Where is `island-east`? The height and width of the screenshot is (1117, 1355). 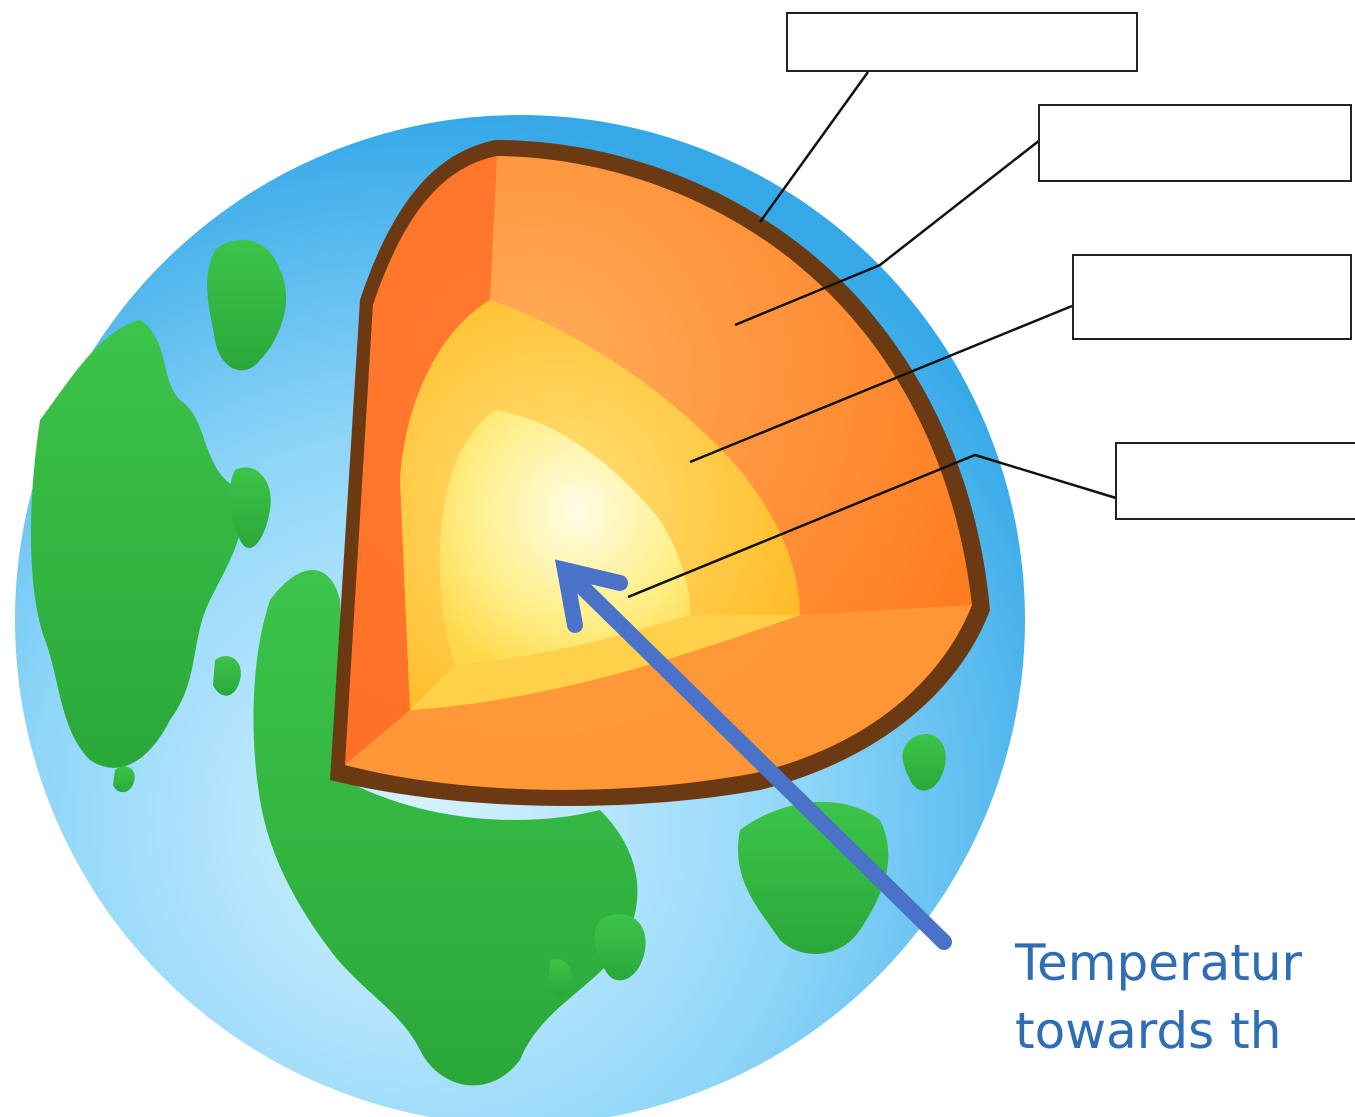 island-east is located at coordinates (924, 762).